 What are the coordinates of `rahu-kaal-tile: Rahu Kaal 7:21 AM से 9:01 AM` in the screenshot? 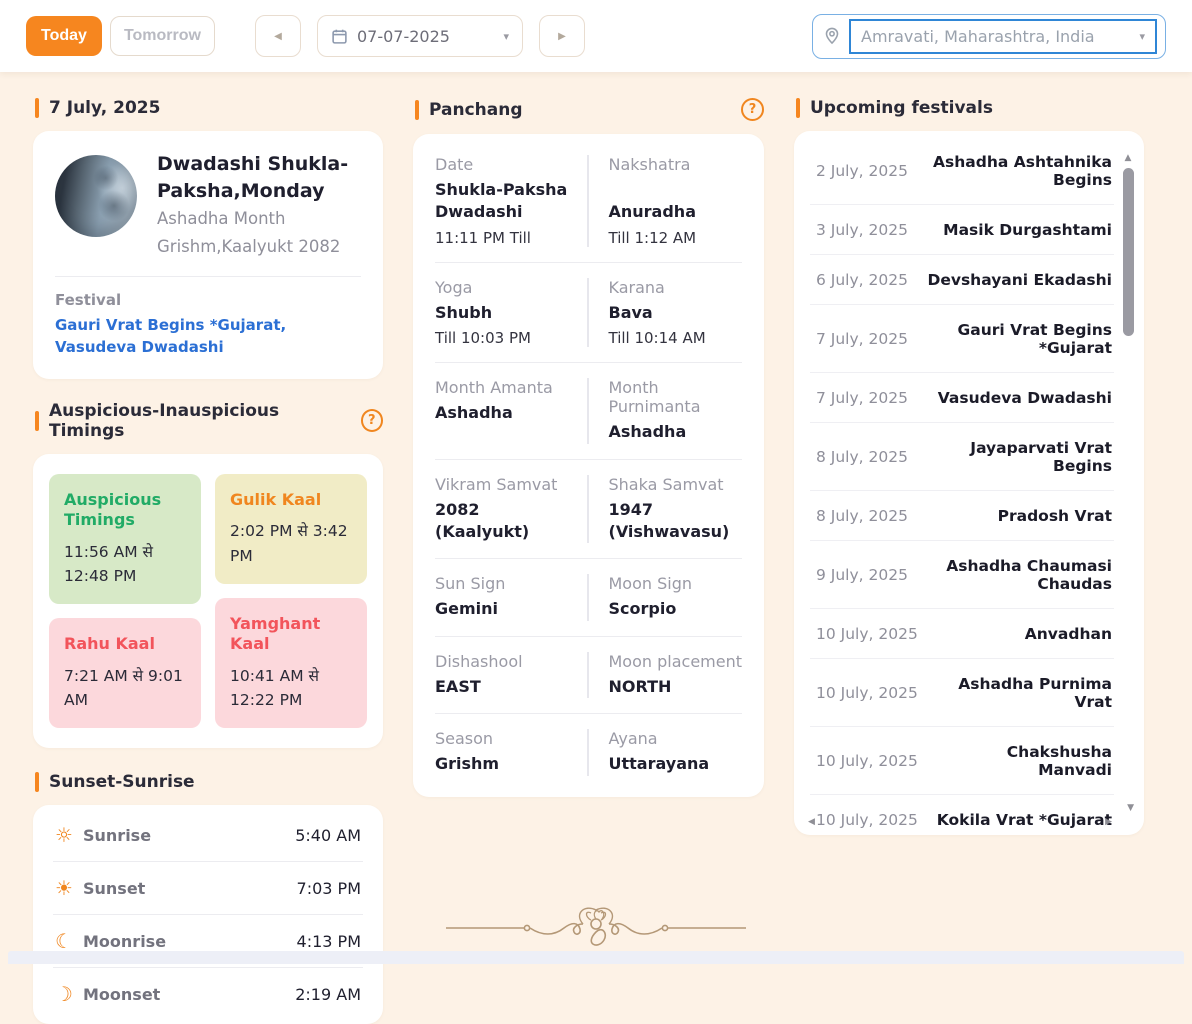 It's located at (125, 673).